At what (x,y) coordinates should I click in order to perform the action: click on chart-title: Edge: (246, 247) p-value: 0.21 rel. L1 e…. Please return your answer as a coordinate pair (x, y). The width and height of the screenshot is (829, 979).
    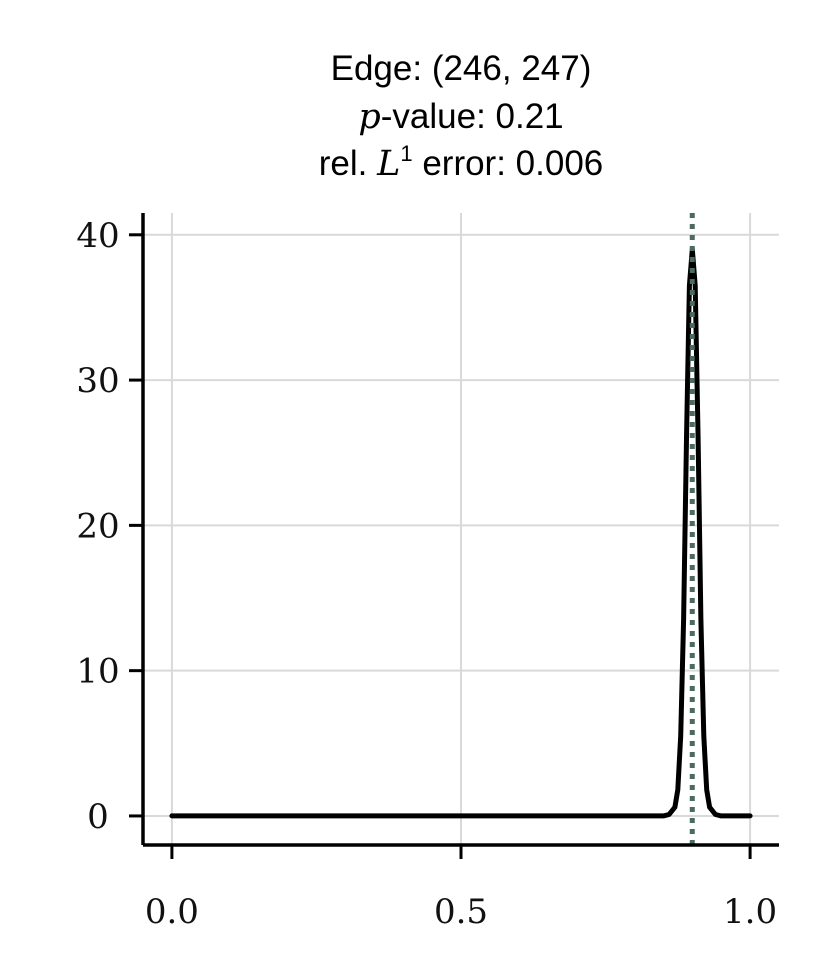
    Looking at the image, I should click on (461, 116).